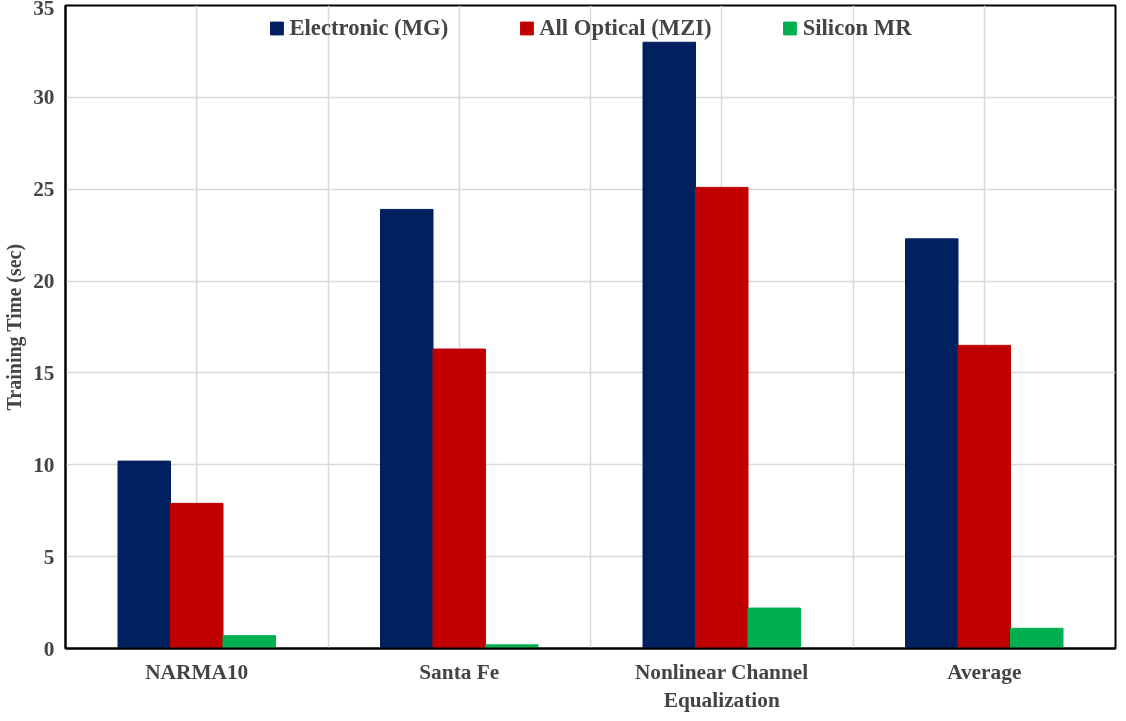  I want to click on y-tick-label: 5, so click(49, 556).